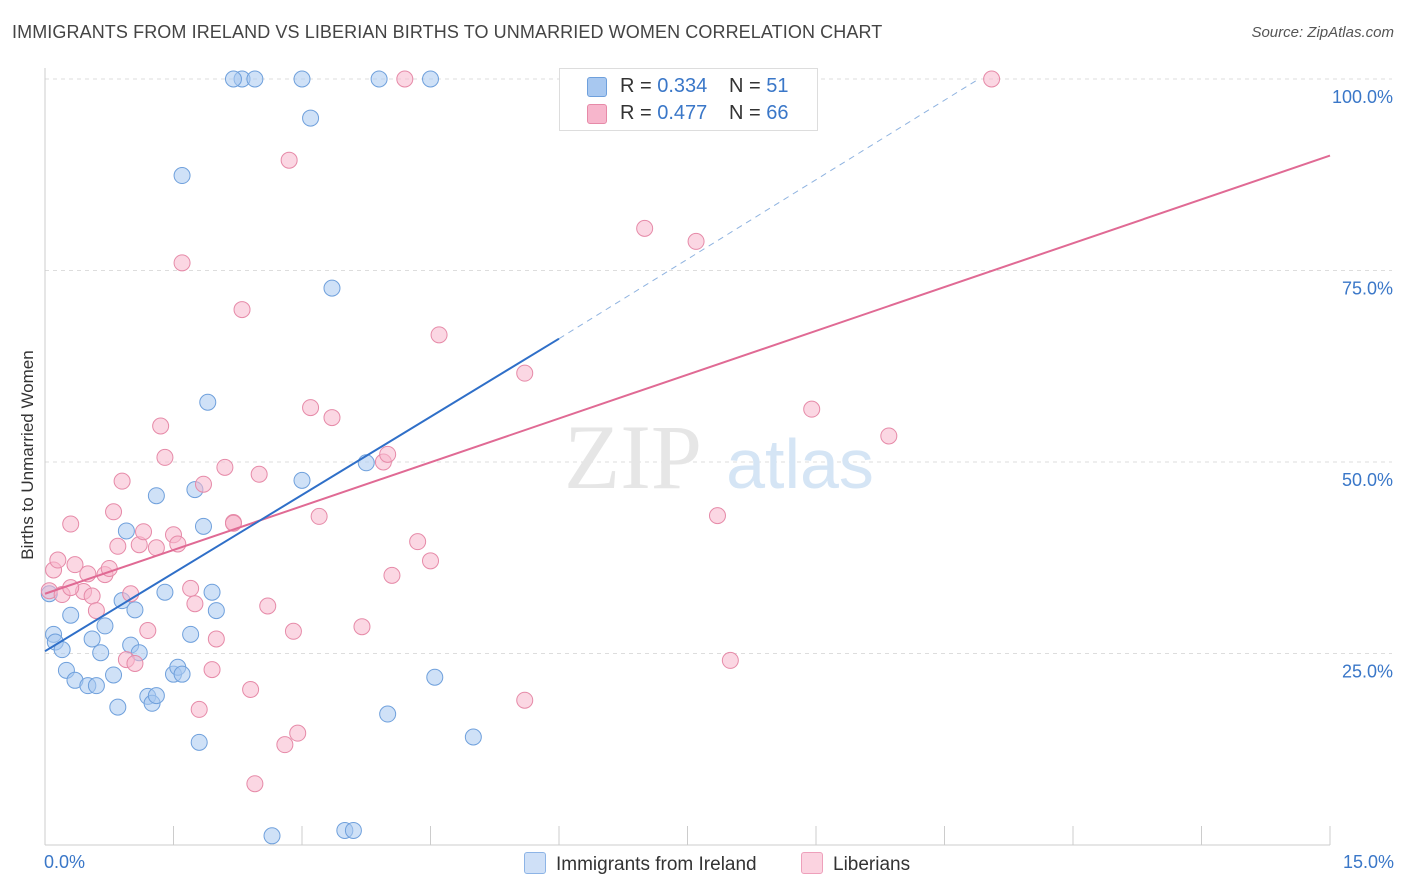  What do you see at coordinates (682, 113) in the screenshot?
I see `legend-r-value-liberians: 0.477` at bounding box center [682, 113].